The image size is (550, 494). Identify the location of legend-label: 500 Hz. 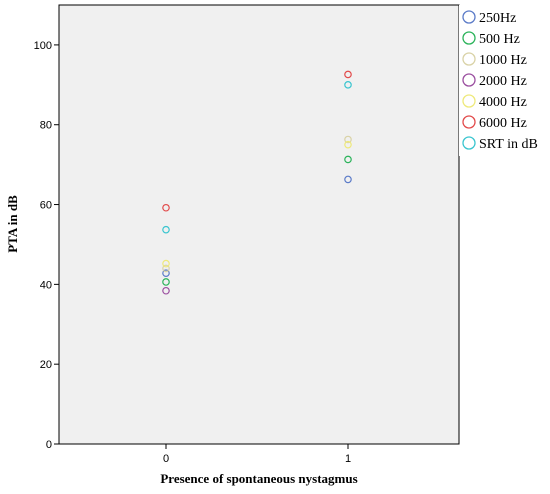
(499, 39).